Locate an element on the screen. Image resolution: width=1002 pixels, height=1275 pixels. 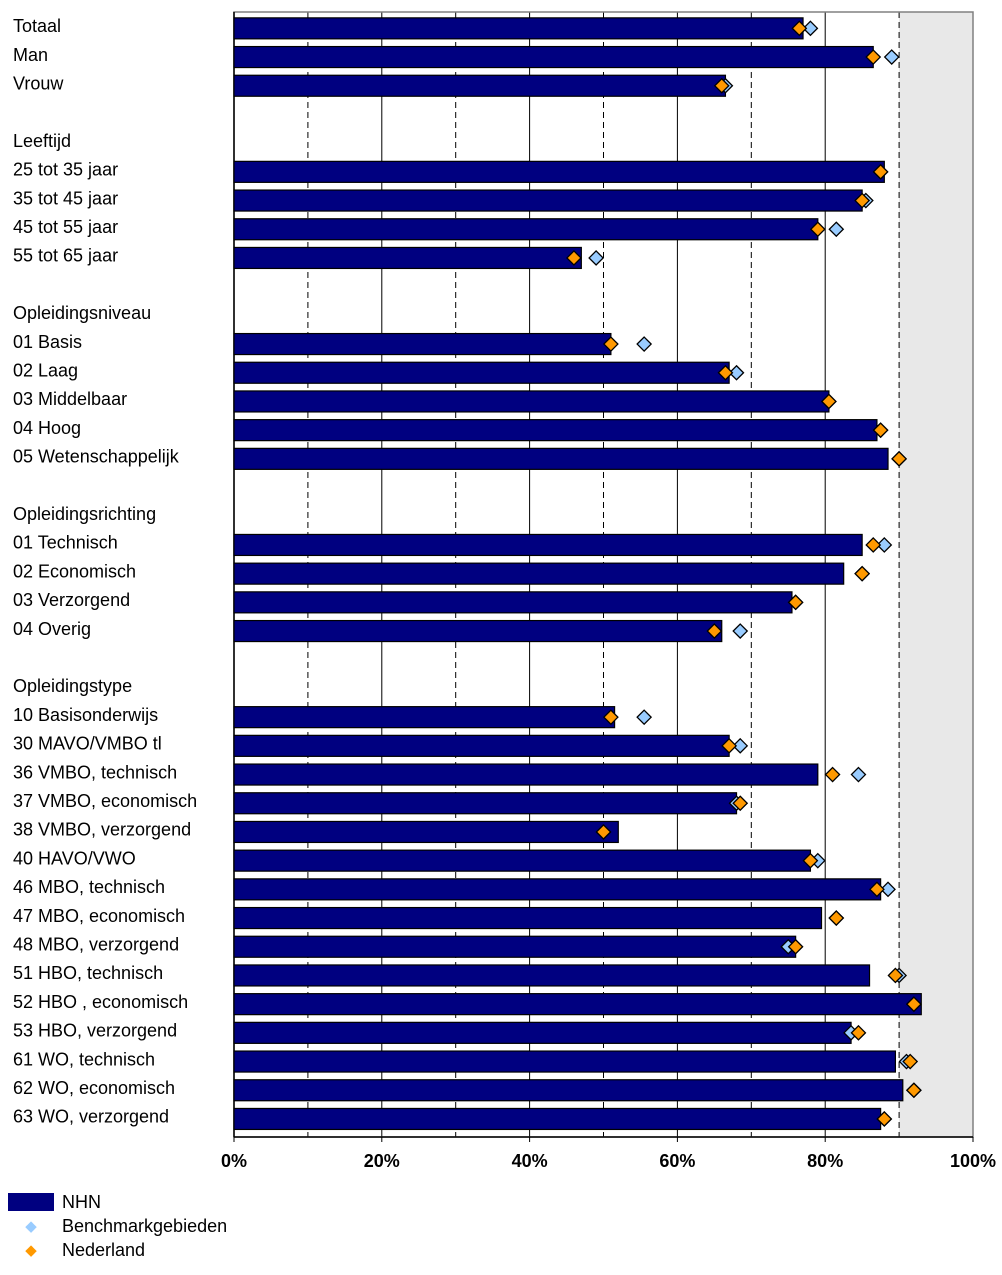
legend-label-nederland: Nederland is located at coordinates (104, 1249).